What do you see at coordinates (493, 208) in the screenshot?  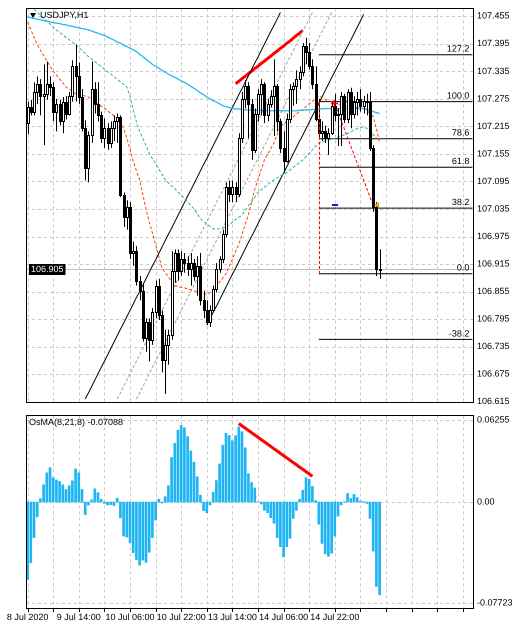 I see `y-tick-label: 107.035` at bounding box center [493, 208].